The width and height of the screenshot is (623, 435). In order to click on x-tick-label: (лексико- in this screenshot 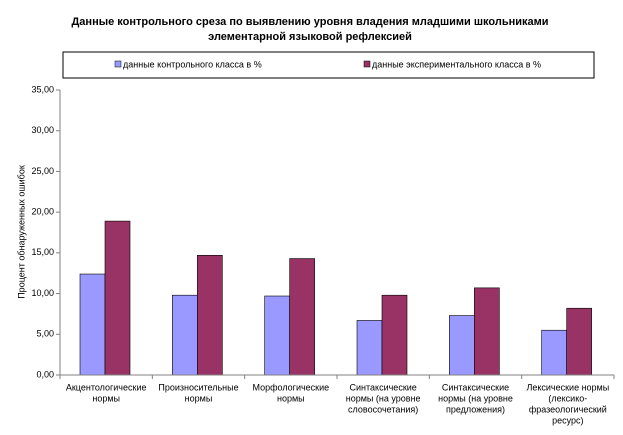, I will do `click(567, 398)`.